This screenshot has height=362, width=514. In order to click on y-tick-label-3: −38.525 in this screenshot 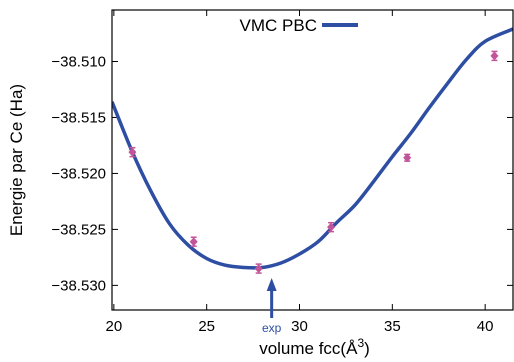, I will do `click(78, 229)`.